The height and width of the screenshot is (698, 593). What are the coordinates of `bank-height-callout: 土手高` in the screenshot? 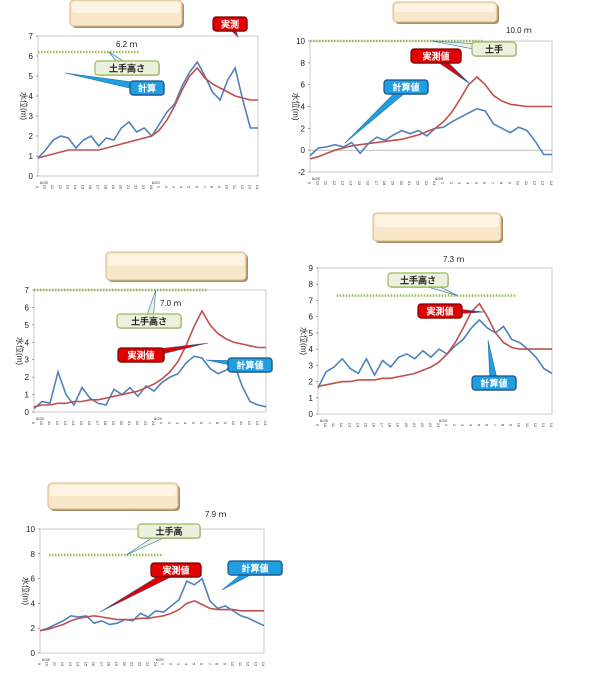 It's located at (163, 539).